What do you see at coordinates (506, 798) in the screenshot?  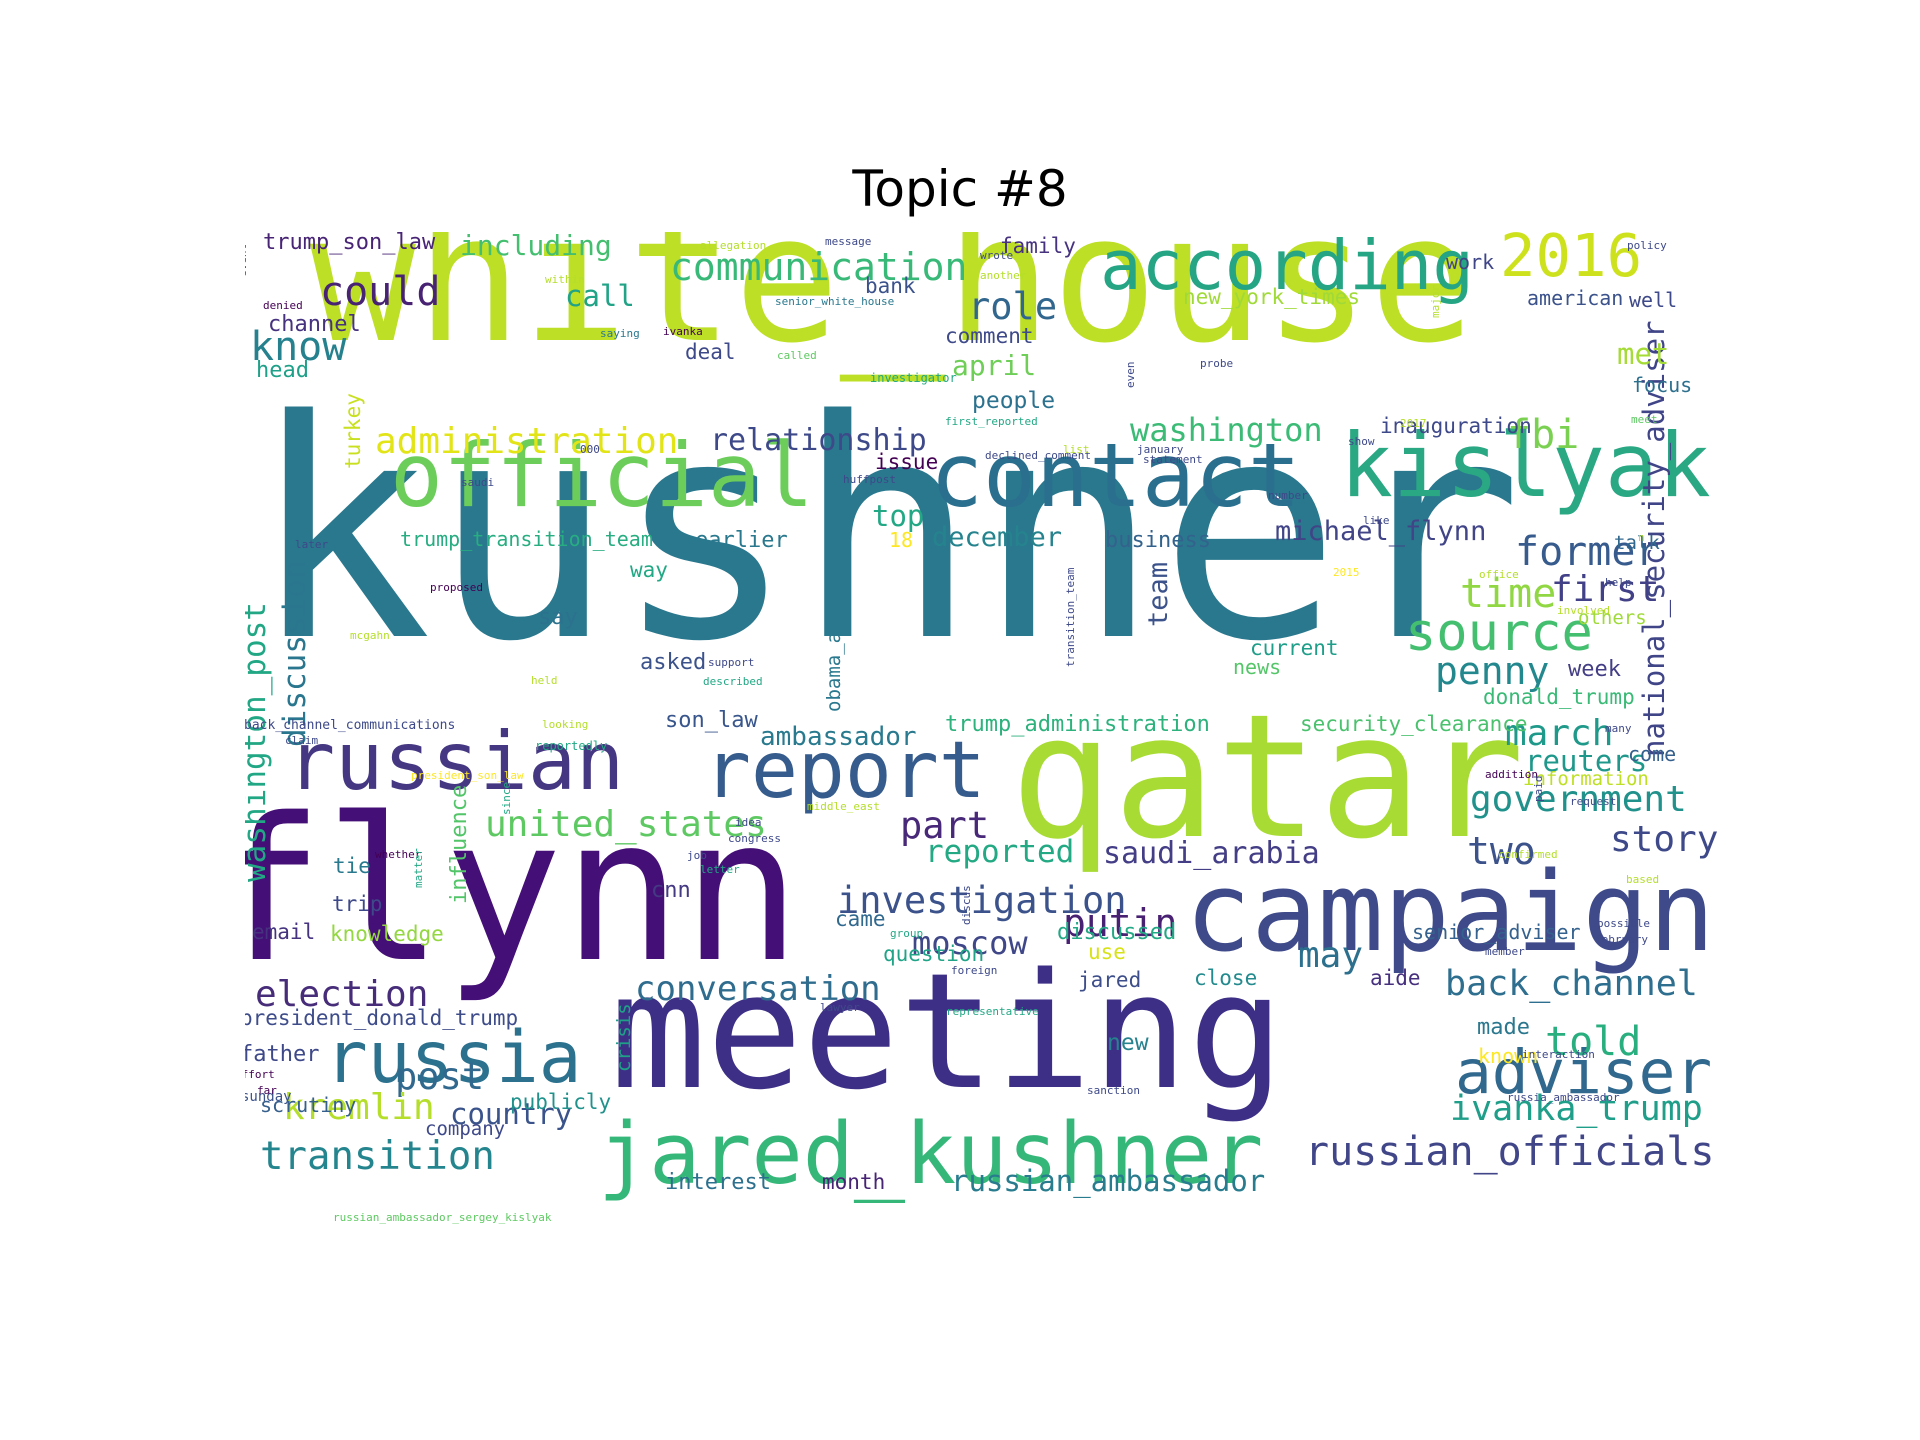 I see `cloud-word: since` at bounding box center [506, 798].